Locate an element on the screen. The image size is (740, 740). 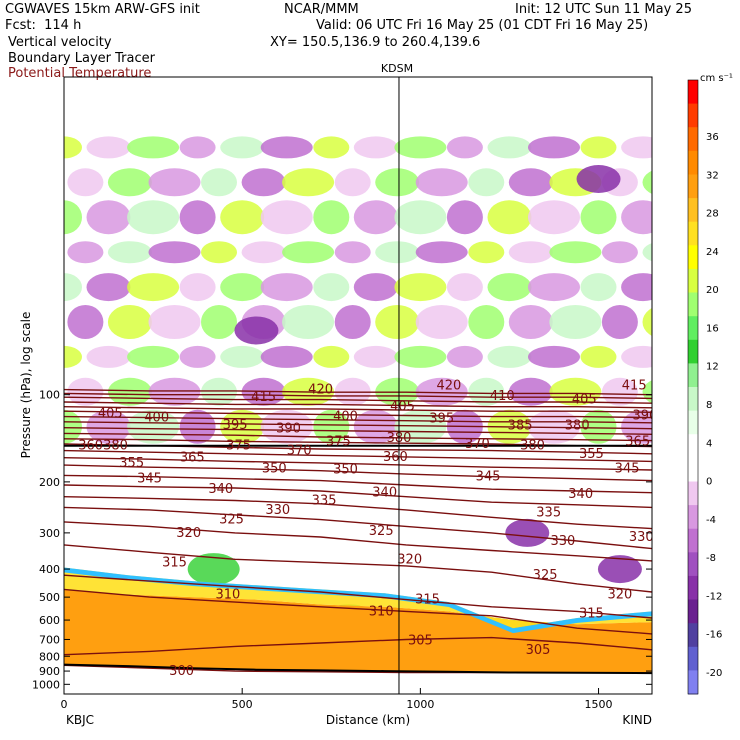
tropopause-label: 360380 is located at coordinates (103, 446).